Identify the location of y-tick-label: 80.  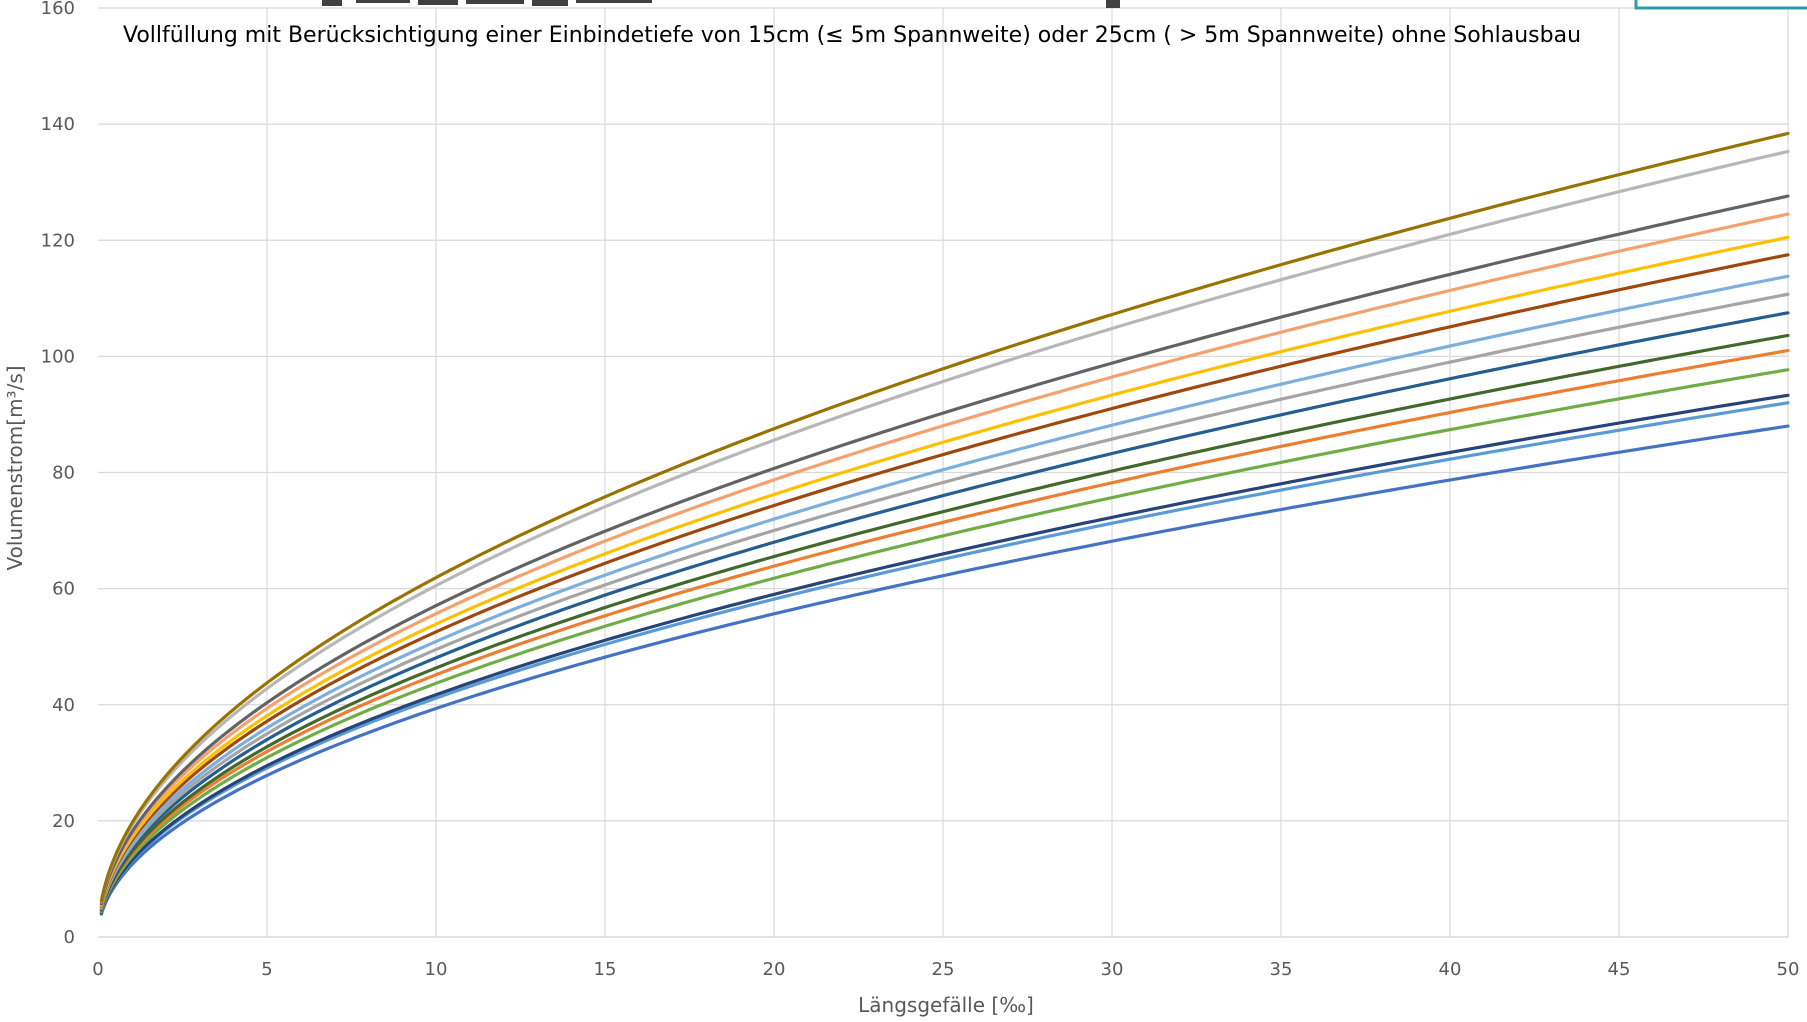
(63, 473).